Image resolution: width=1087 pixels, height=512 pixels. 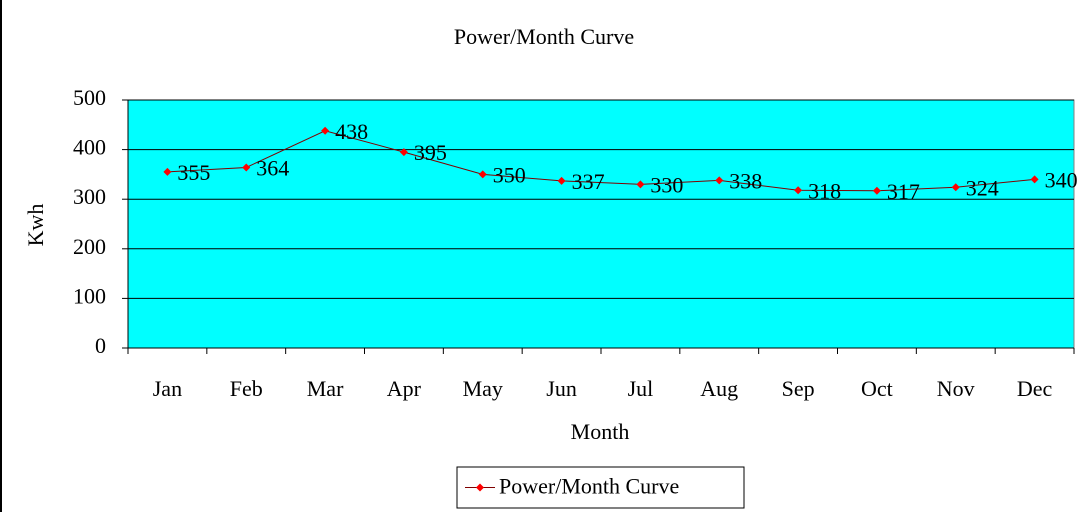 I want to click on data-label: 337, so click(x=588, y=181).